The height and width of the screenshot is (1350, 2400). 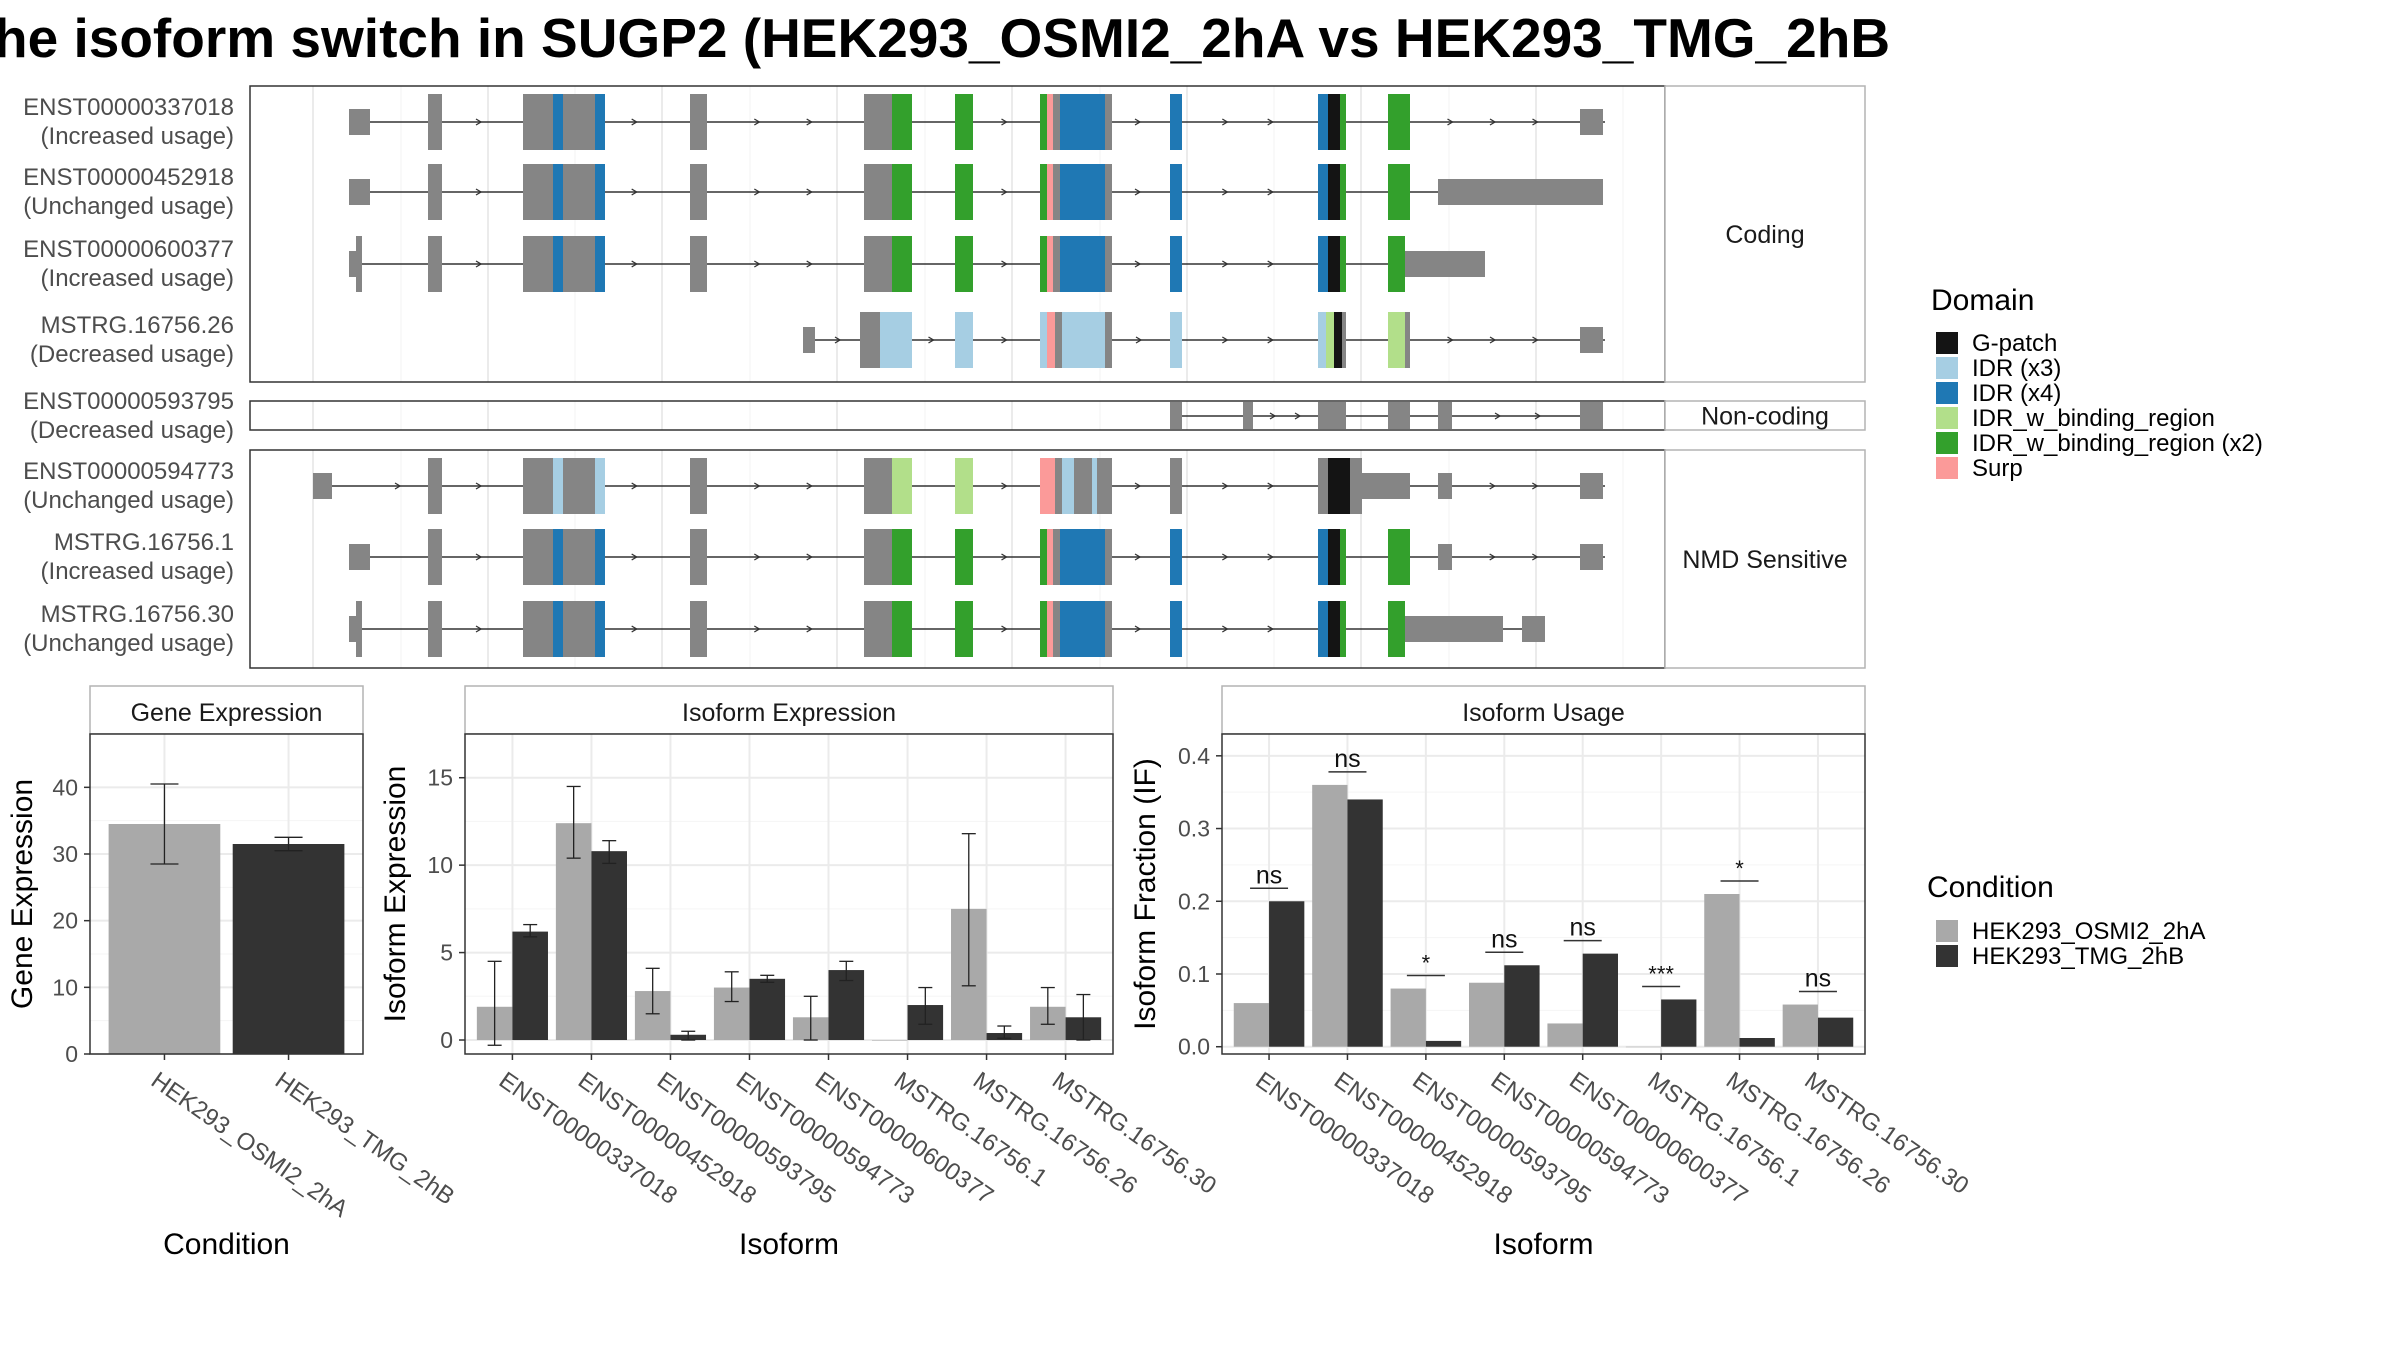 What do you see at coordinates (227, 713) in the screenshot?
I see `chart-title: Gene Expression` at bounding box center [227, 713].